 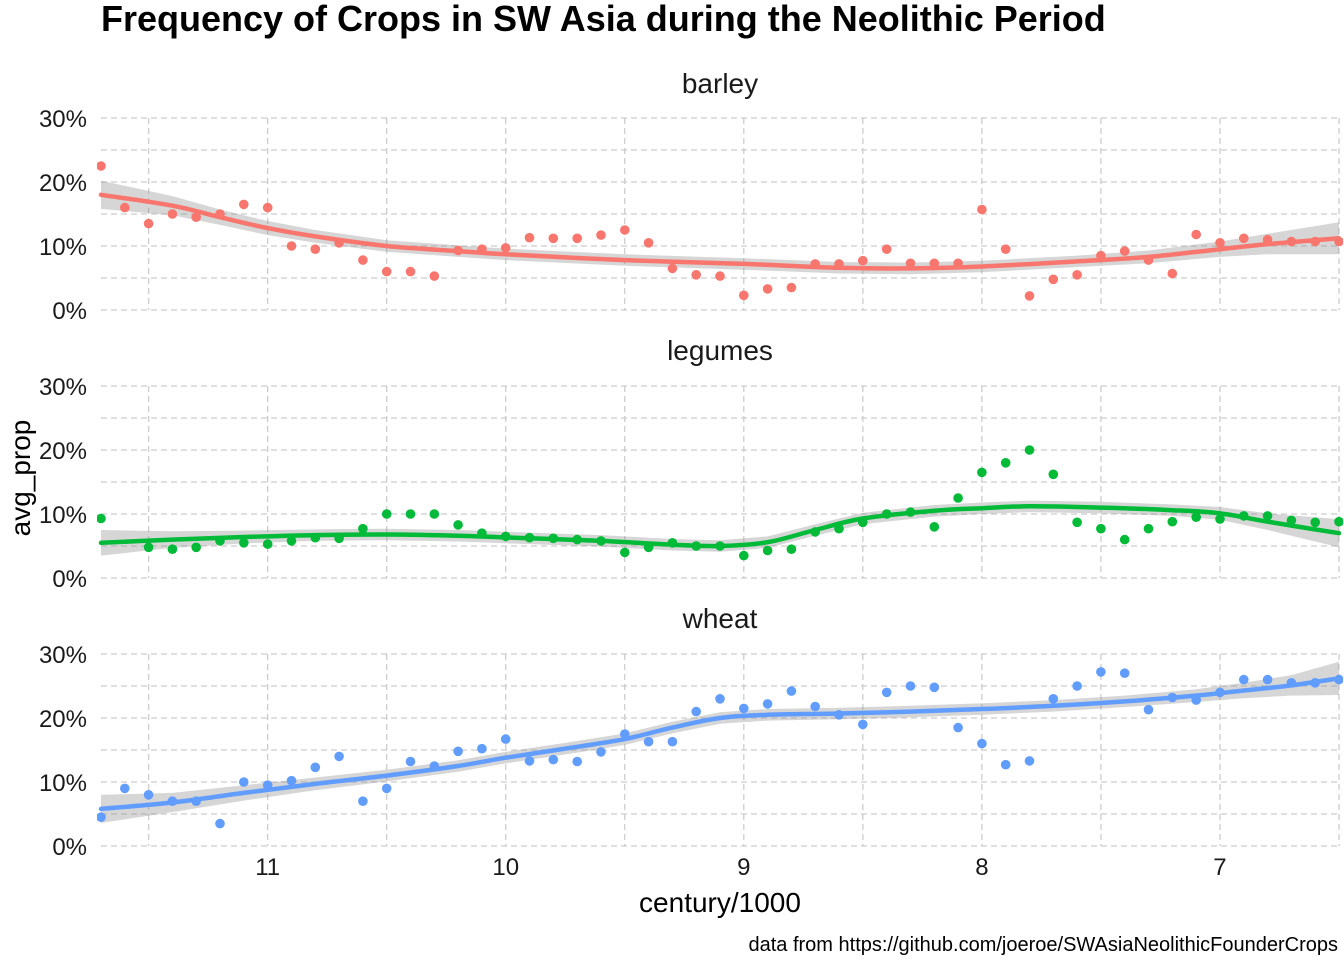 What do you see at coordinates (720, 503) in the screenshot?
I see `panel-content` at bounding box center [720, 503].